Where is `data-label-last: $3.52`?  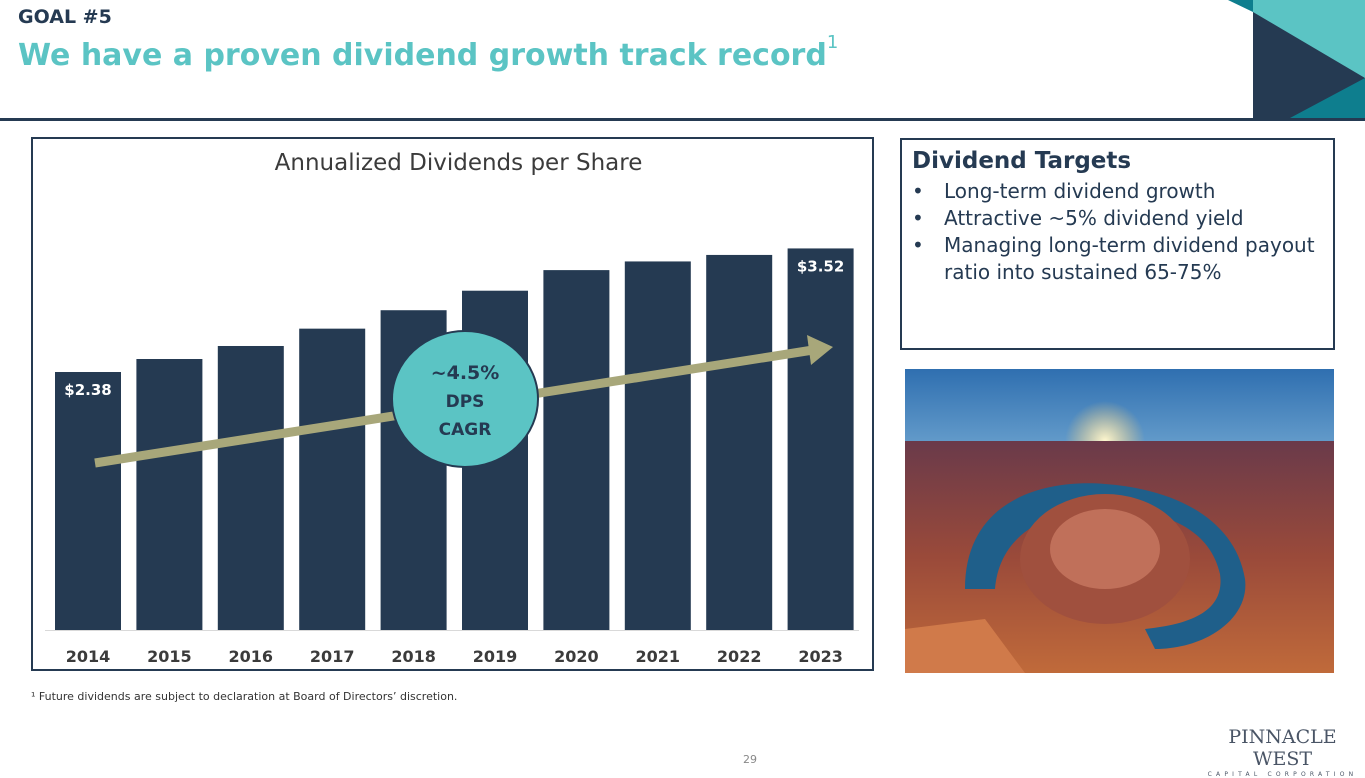
data-label-last: $3.52 is located at coordinates (820, 266).